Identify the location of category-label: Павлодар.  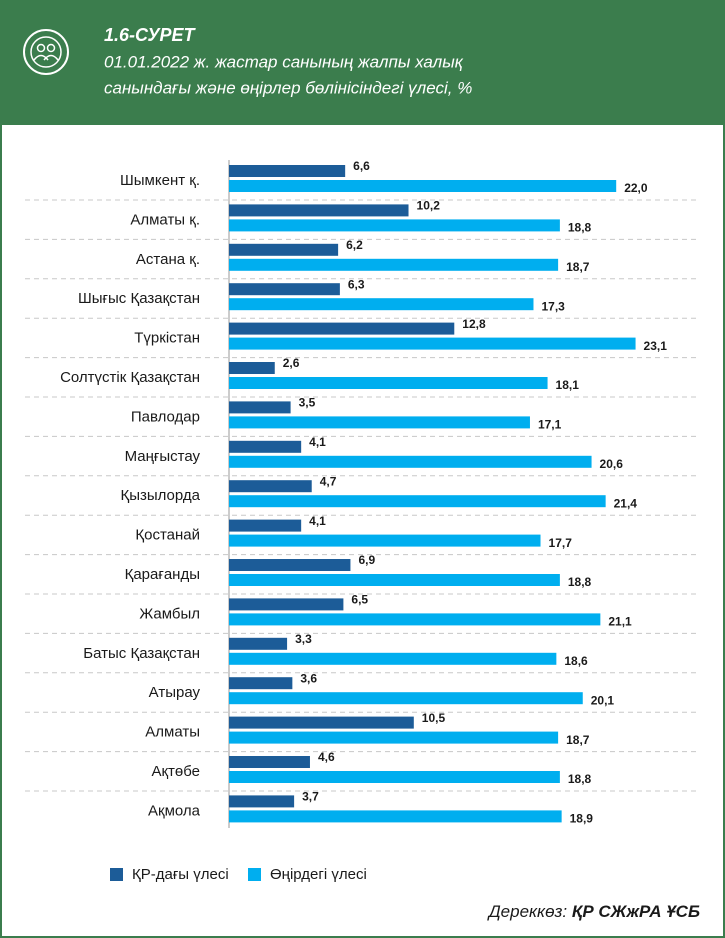
(165, 416).